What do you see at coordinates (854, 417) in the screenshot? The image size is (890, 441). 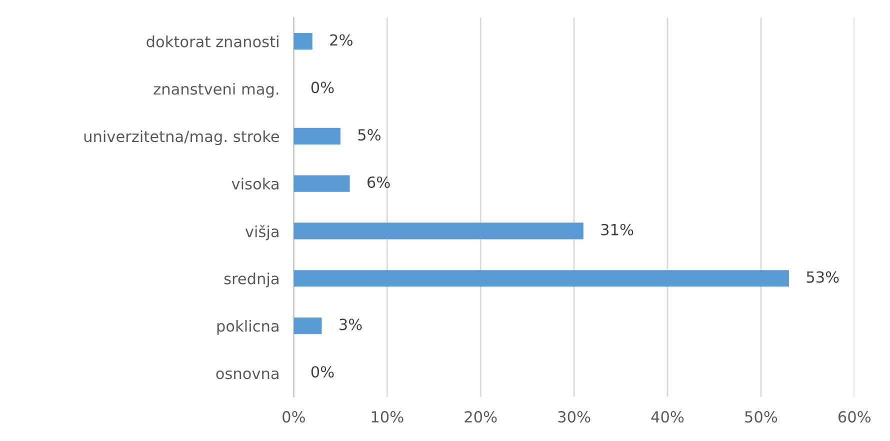 I see `x-tick-label: 60%` at bounding box center [854, 417].